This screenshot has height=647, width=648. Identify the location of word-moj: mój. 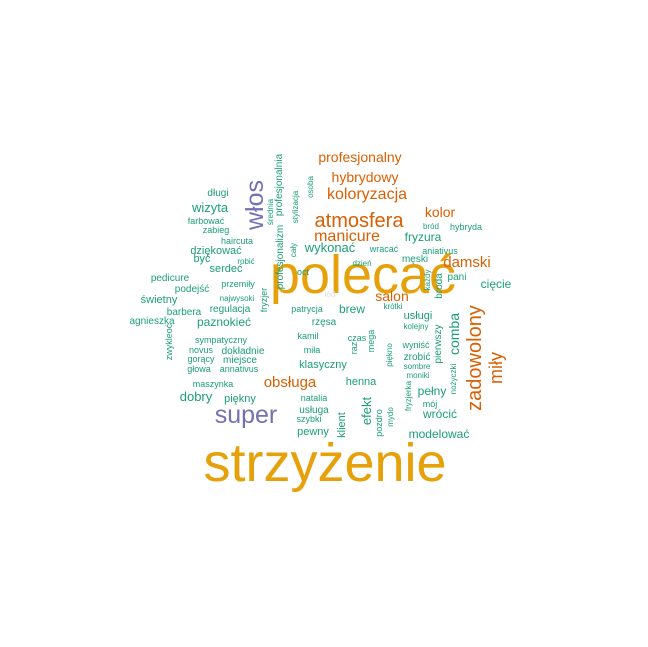
(430, 404).